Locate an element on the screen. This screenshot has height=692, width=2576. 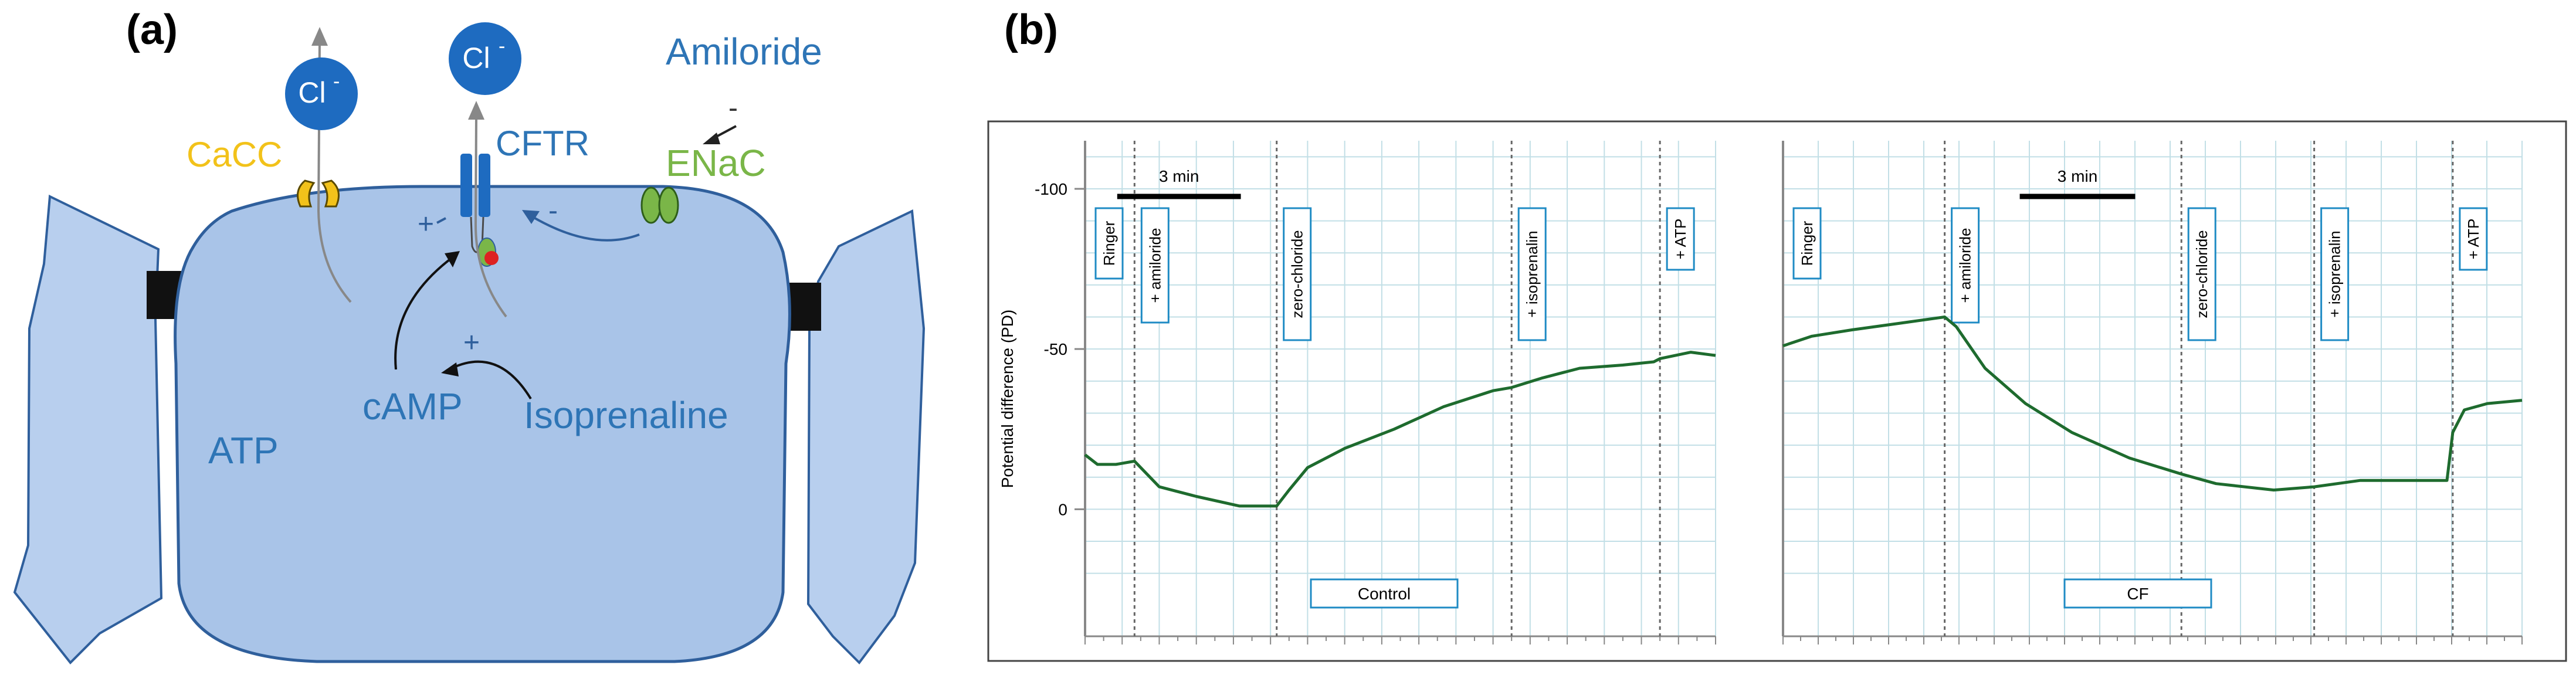
y-tick-label: -100 is located at coordinates (1051, 189).